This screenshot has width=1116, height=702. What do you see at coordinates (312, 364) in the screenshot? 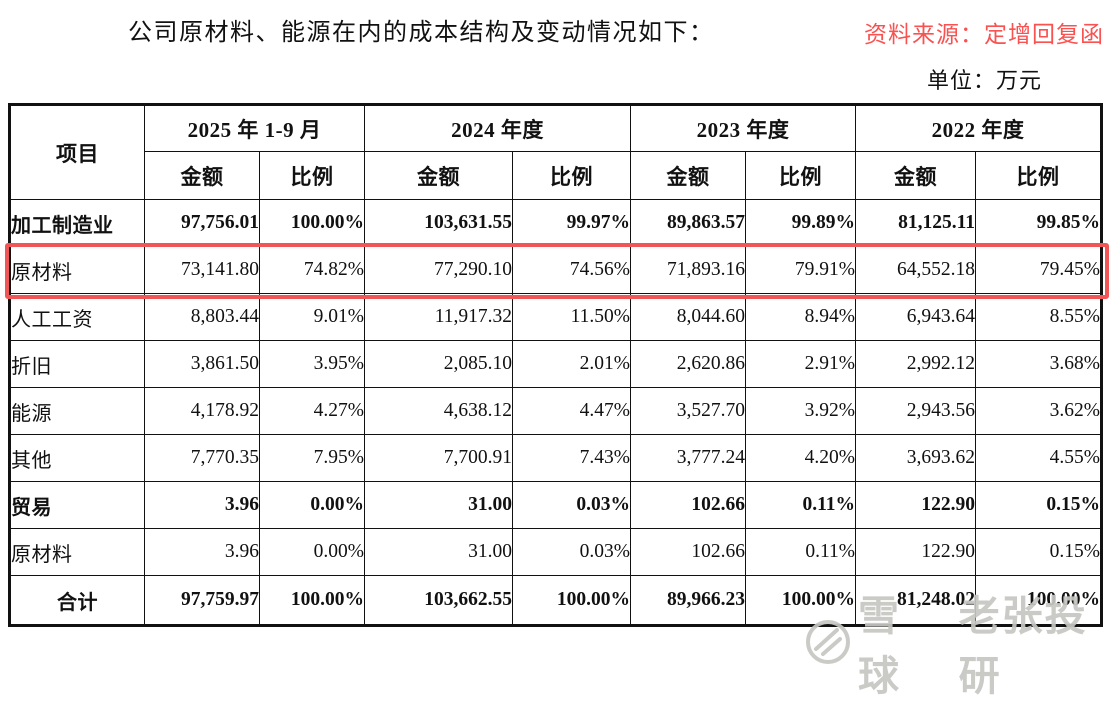
I see `ratio-cell: 3.95%` at bounding box center [312, 364].